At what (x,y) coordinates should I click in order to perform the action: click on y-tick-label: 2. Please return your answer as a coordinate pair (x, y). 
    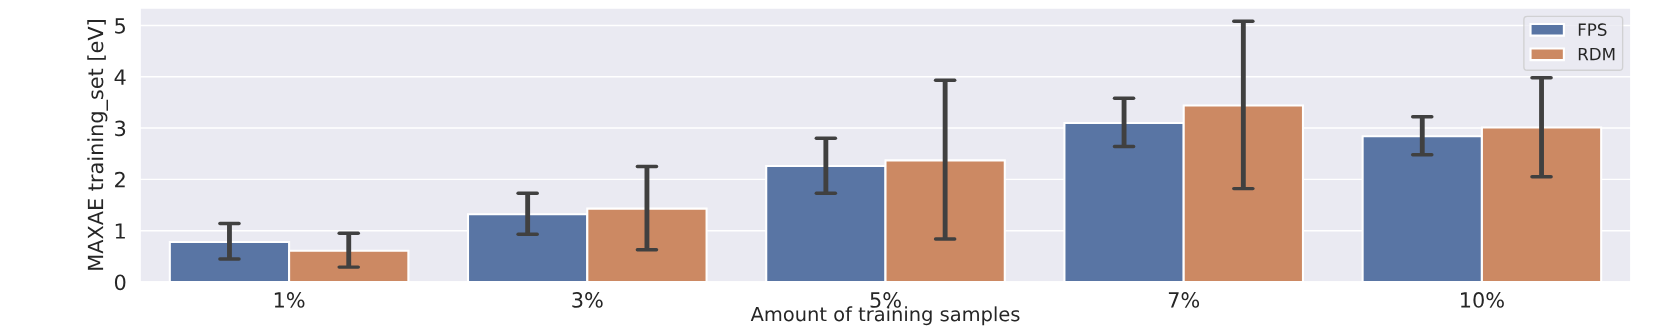
    Looking at the image, I should click on (120, 179).